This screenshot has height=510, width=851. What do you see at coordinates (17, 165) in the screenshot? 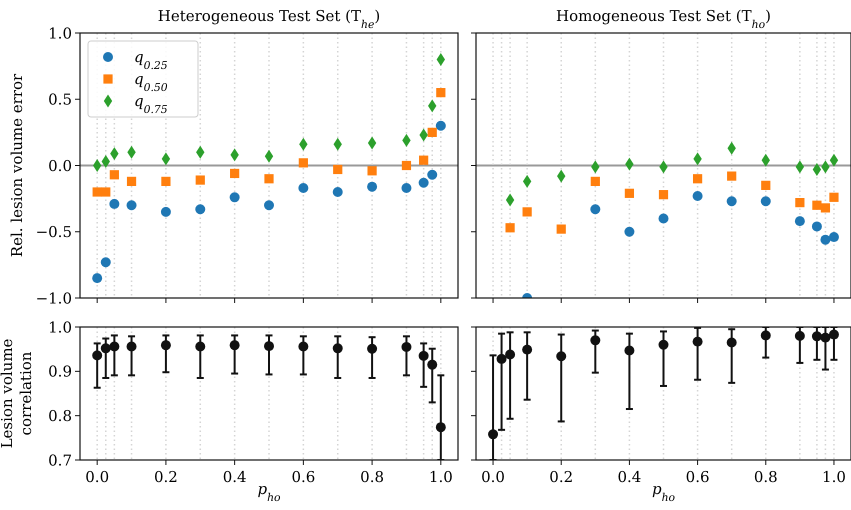
I see `y-axis-title: Rel. lesion volume error` at bounding box center [17, 165].